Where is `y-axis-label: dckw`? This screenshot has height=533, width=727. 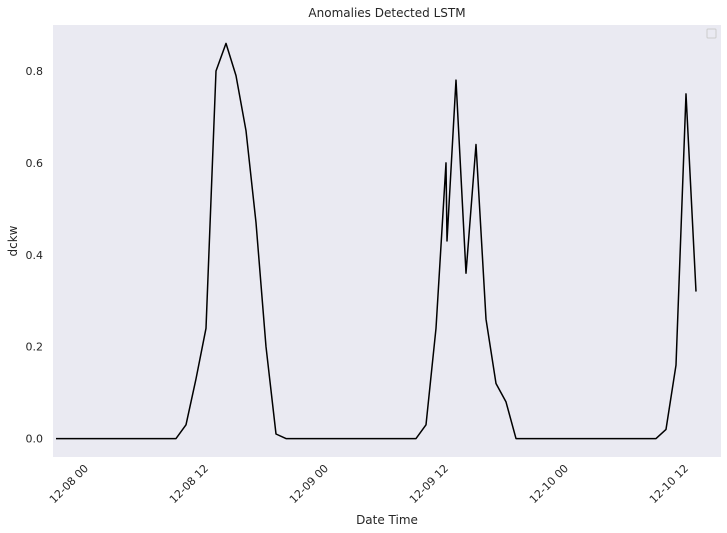 y-axis-label: dckw is located at coordinates (13, 240).